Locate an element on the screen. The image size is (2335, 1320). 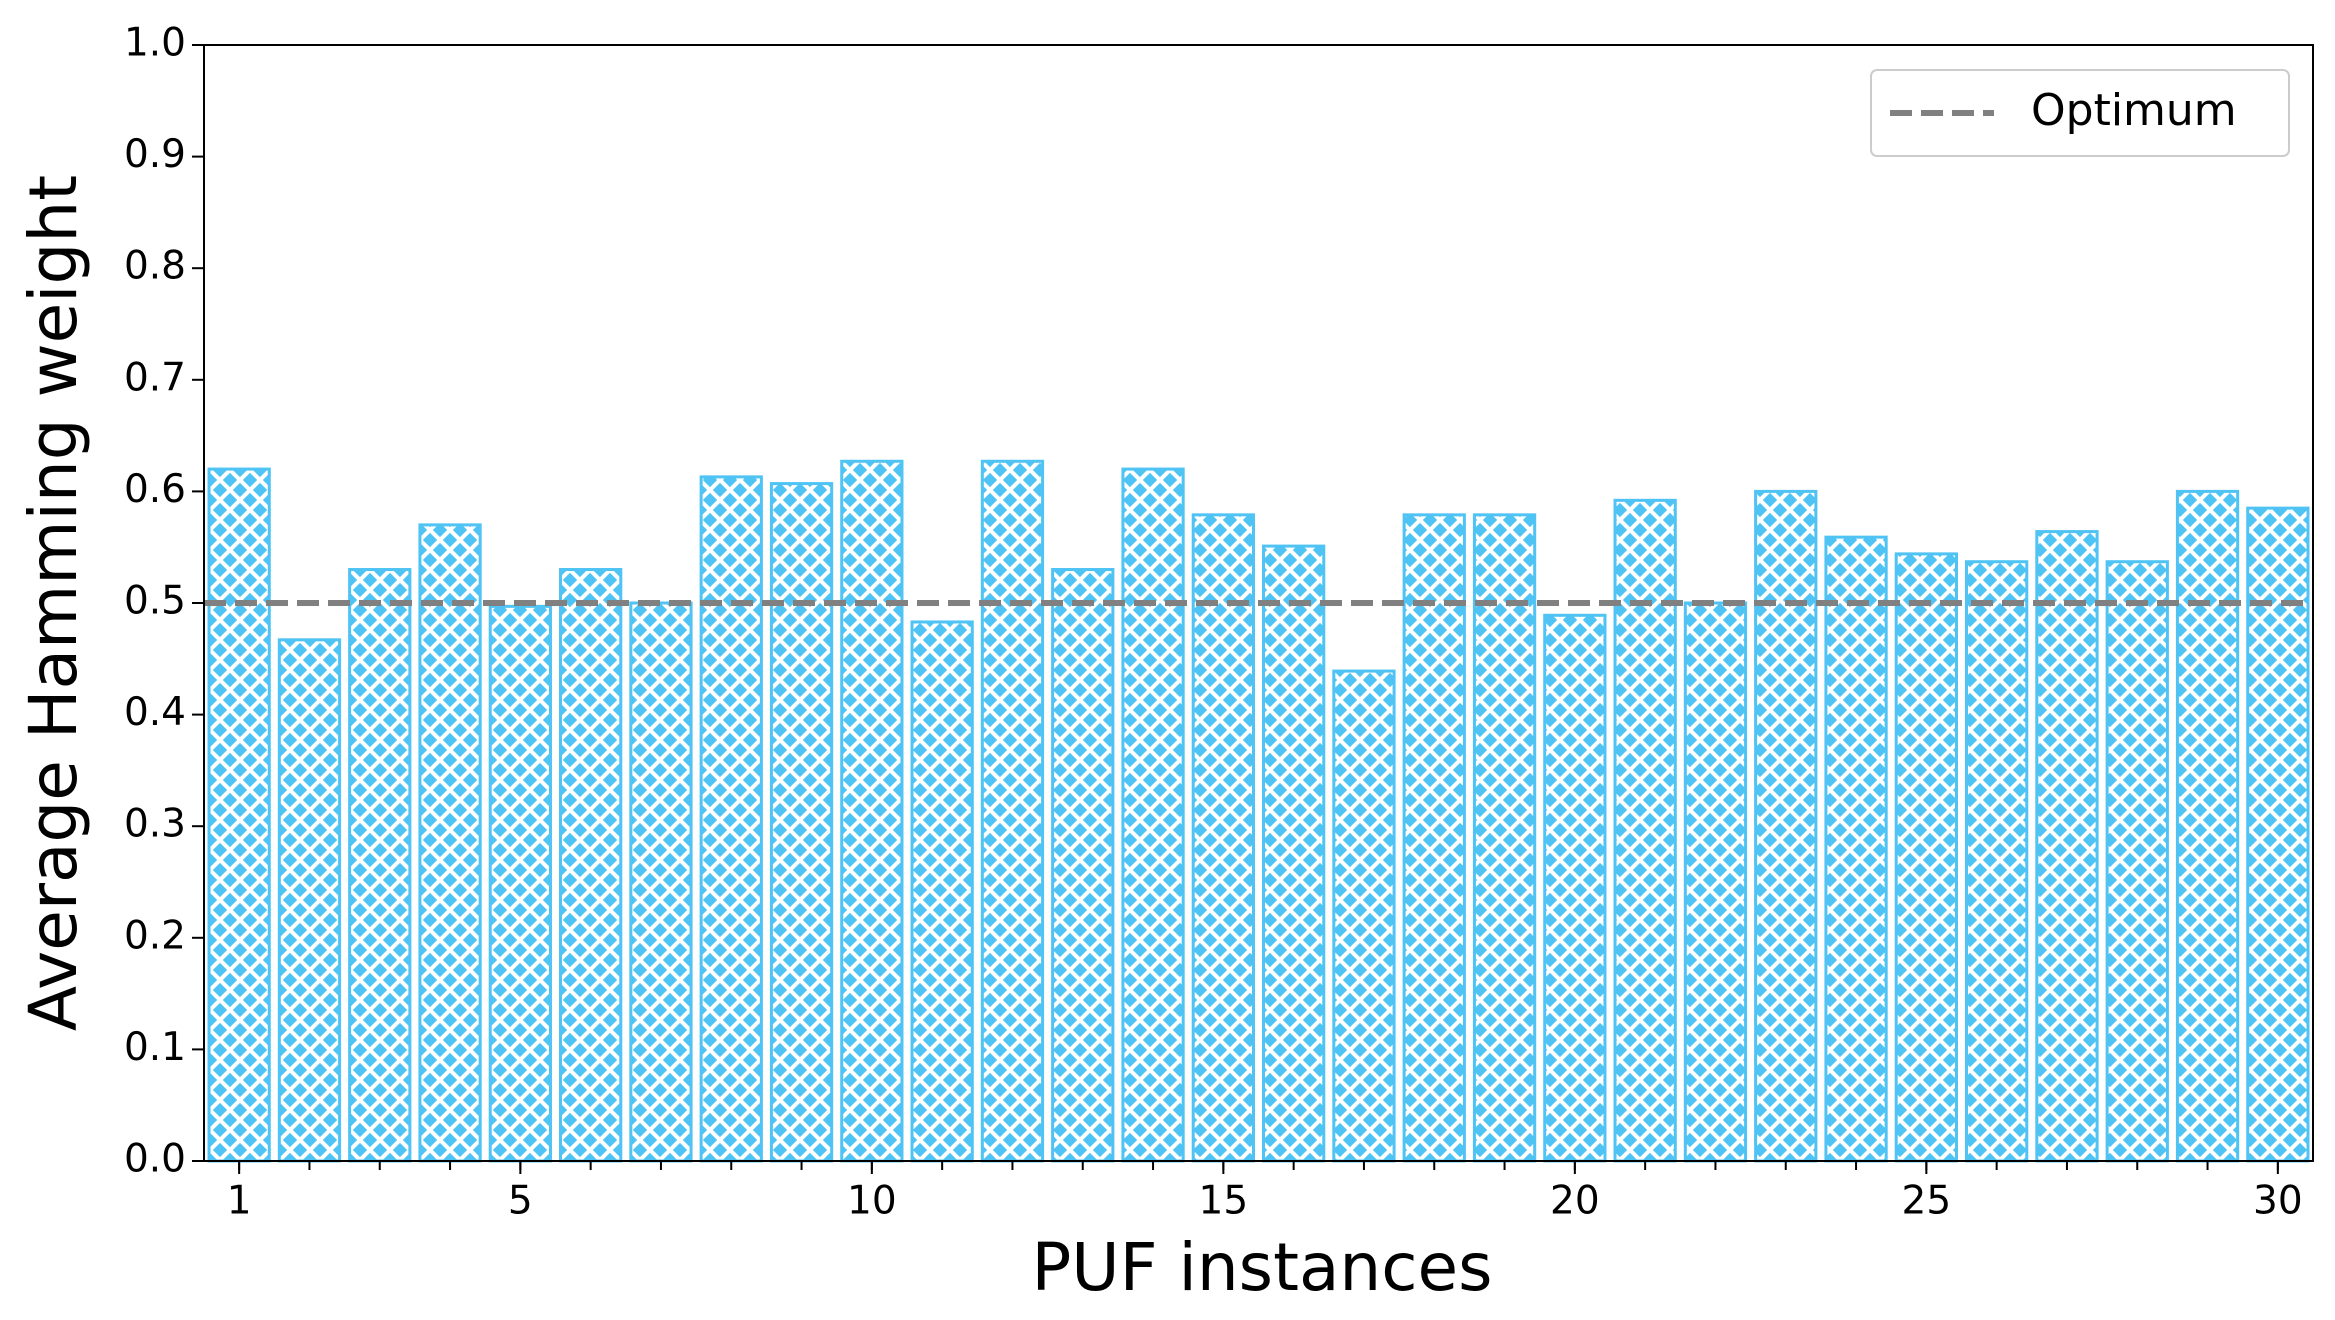
x-tick-label: 30 is located at coordinates (2278, 1201).